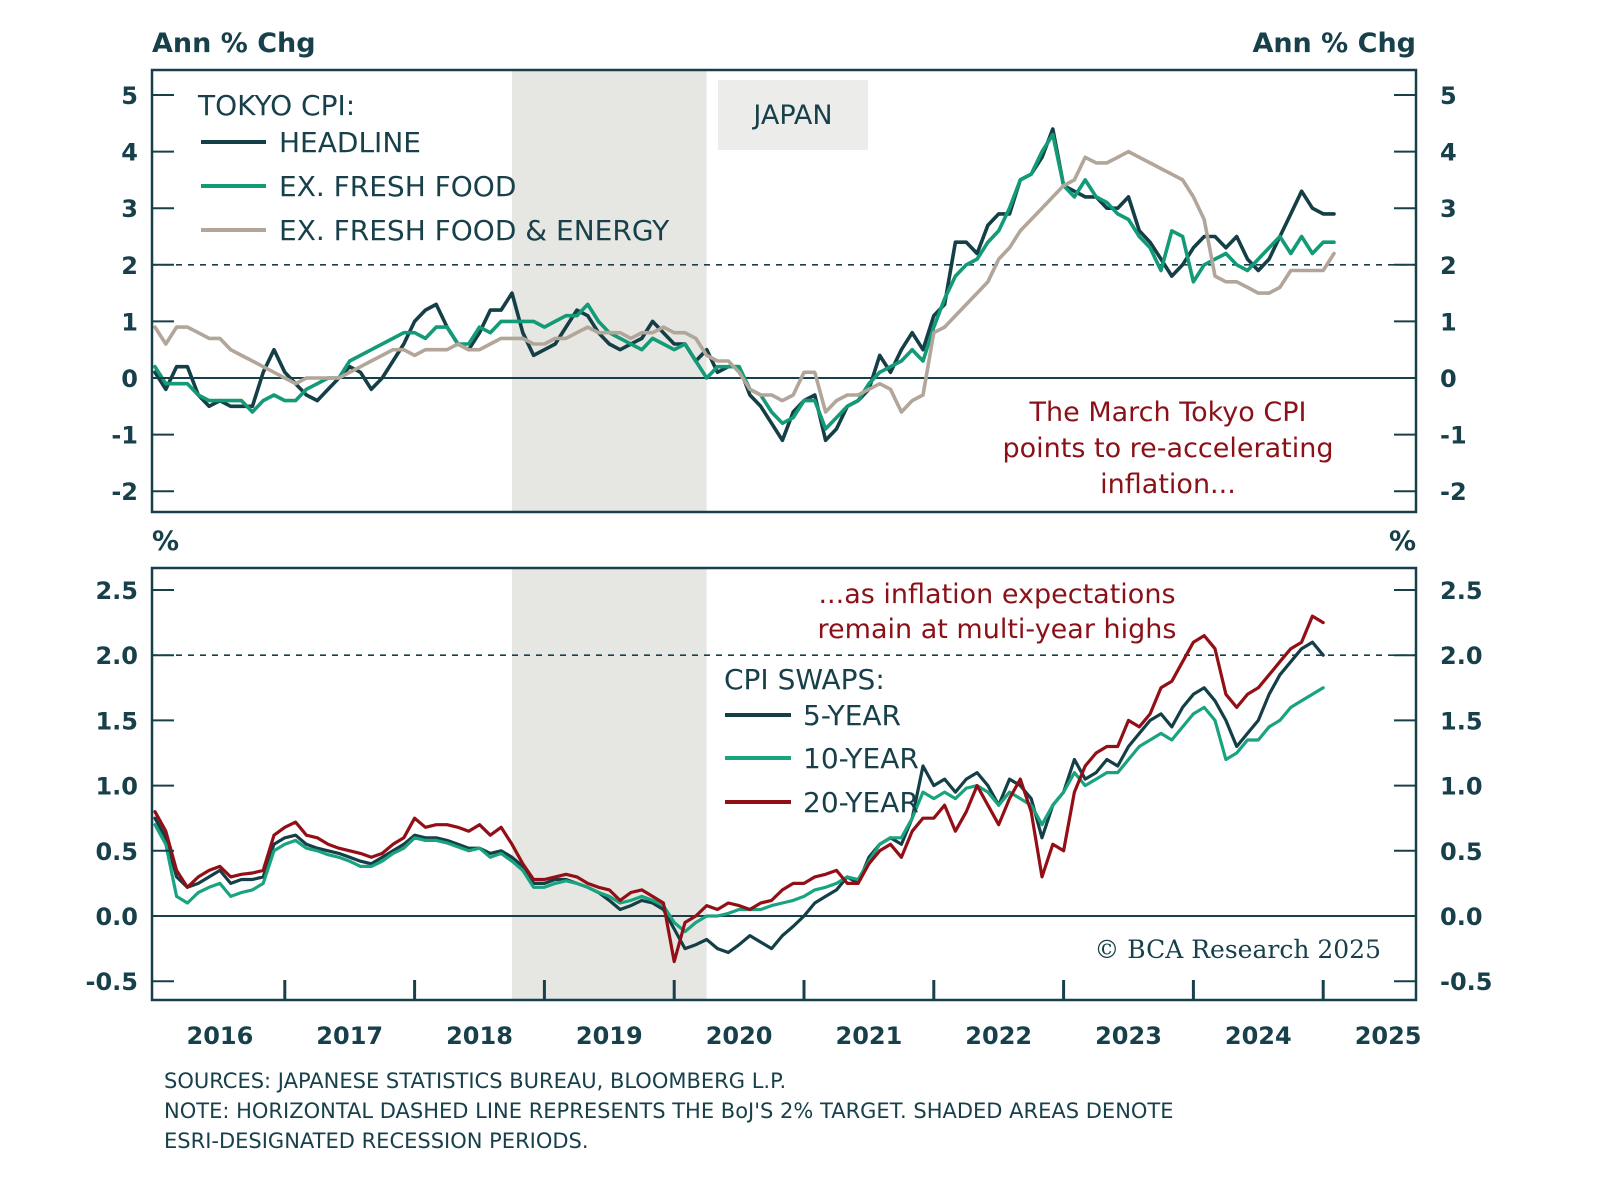 This screenshot has width=1600, height=1189. What do you see at coordinates (739, 1036) in the screenshot?
I see `x-tick-label: 2020` at bounding box center [739, 1036].